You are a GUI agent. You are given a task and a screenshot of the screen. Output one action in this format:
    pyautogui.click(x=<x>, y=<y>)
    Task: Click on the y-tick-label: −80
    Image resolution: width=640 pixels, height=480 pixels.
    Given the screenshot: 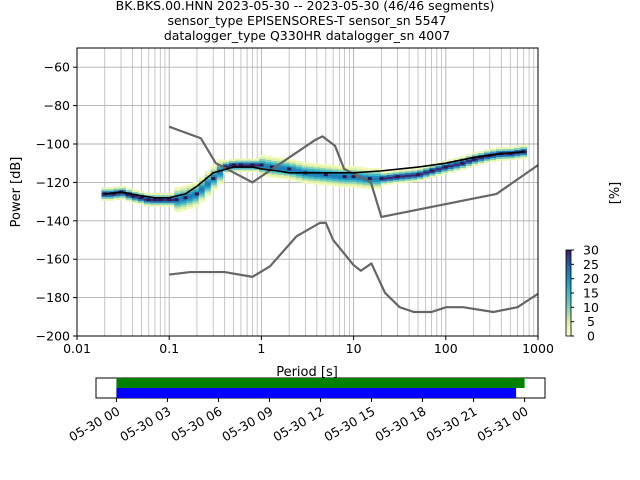 What is the action you would take?
    pyautogui.click(x=57, y=105)
    